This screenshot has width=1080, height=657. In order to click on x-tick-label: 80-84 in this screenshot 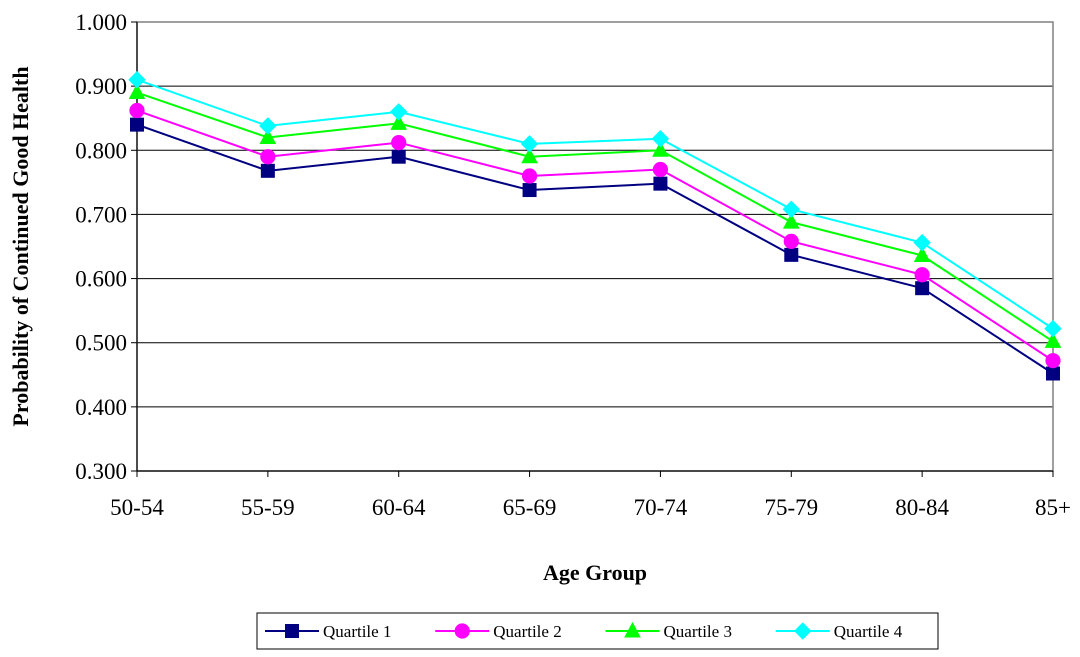, I will do `click(922, 507)`.